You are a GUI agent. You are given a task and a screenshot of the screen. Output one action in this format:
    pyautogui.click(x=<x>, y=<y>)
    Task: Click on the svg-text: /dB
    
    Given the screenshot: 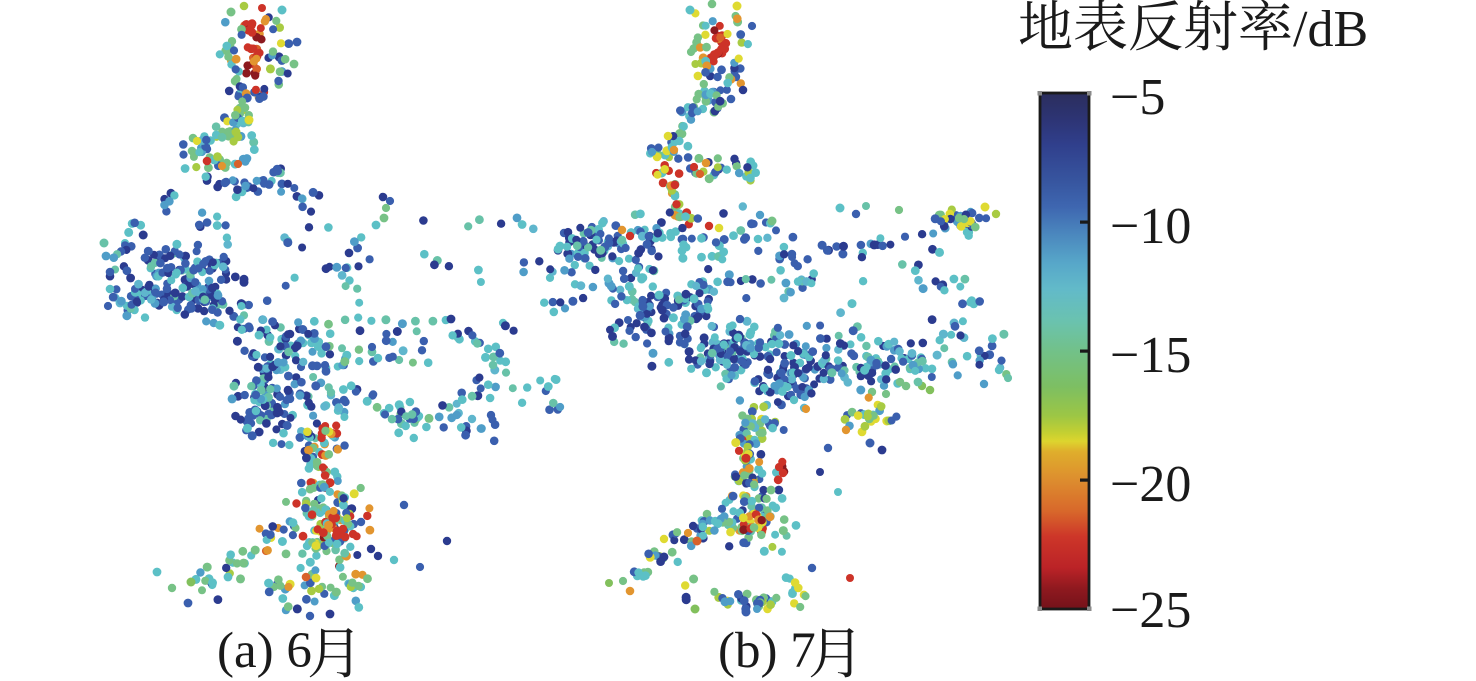 What is the action you would take?
    pyautogui.click(x=1330, y=29)
    